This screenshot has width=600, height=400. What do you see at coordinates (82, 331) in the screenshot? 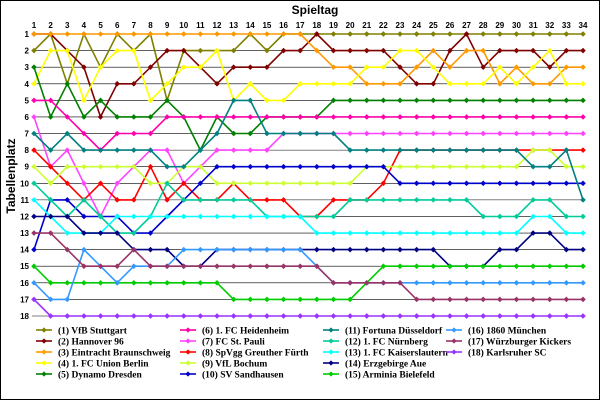
I see `legend-item: (1) VfB Stuttgart` at bounding box center [82, 331].